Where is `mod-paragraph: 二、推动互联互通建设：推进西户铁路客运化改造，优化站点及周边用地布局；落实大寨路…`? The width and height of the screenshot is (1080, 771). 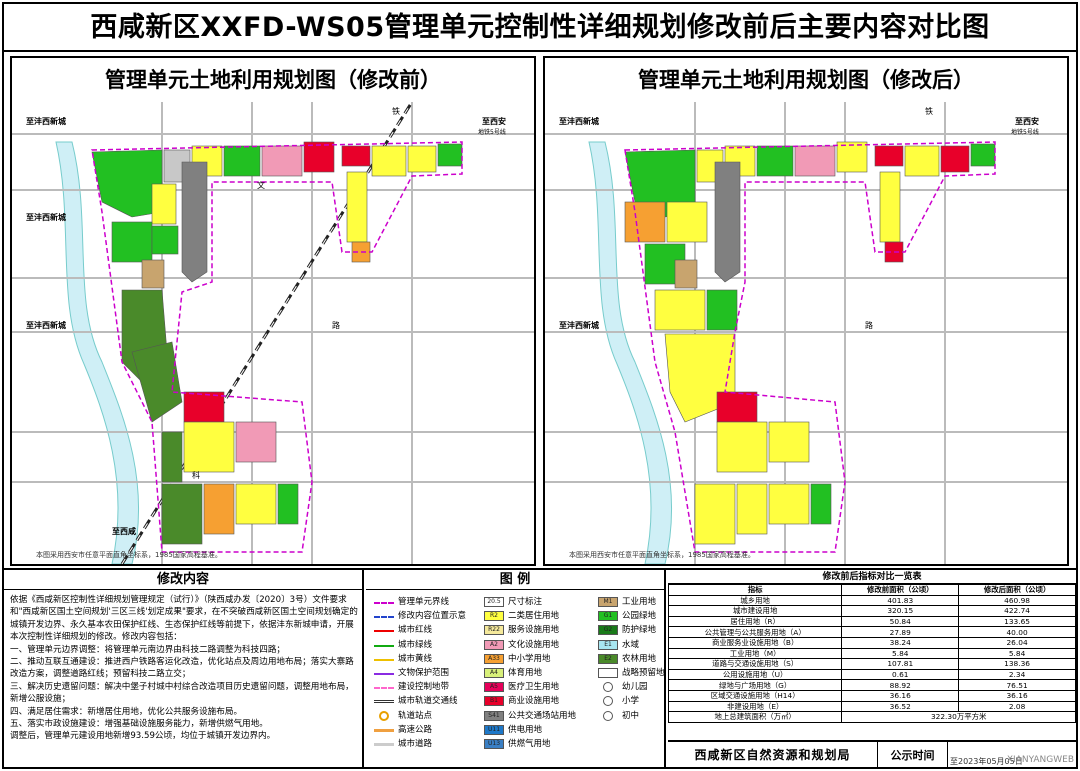 mod-paragraph: 二、推动互联互通建设：推进西户铁路客运化改造，优化站点及周边用地布局；落实大寨路… is located at coordinates (182, 668).